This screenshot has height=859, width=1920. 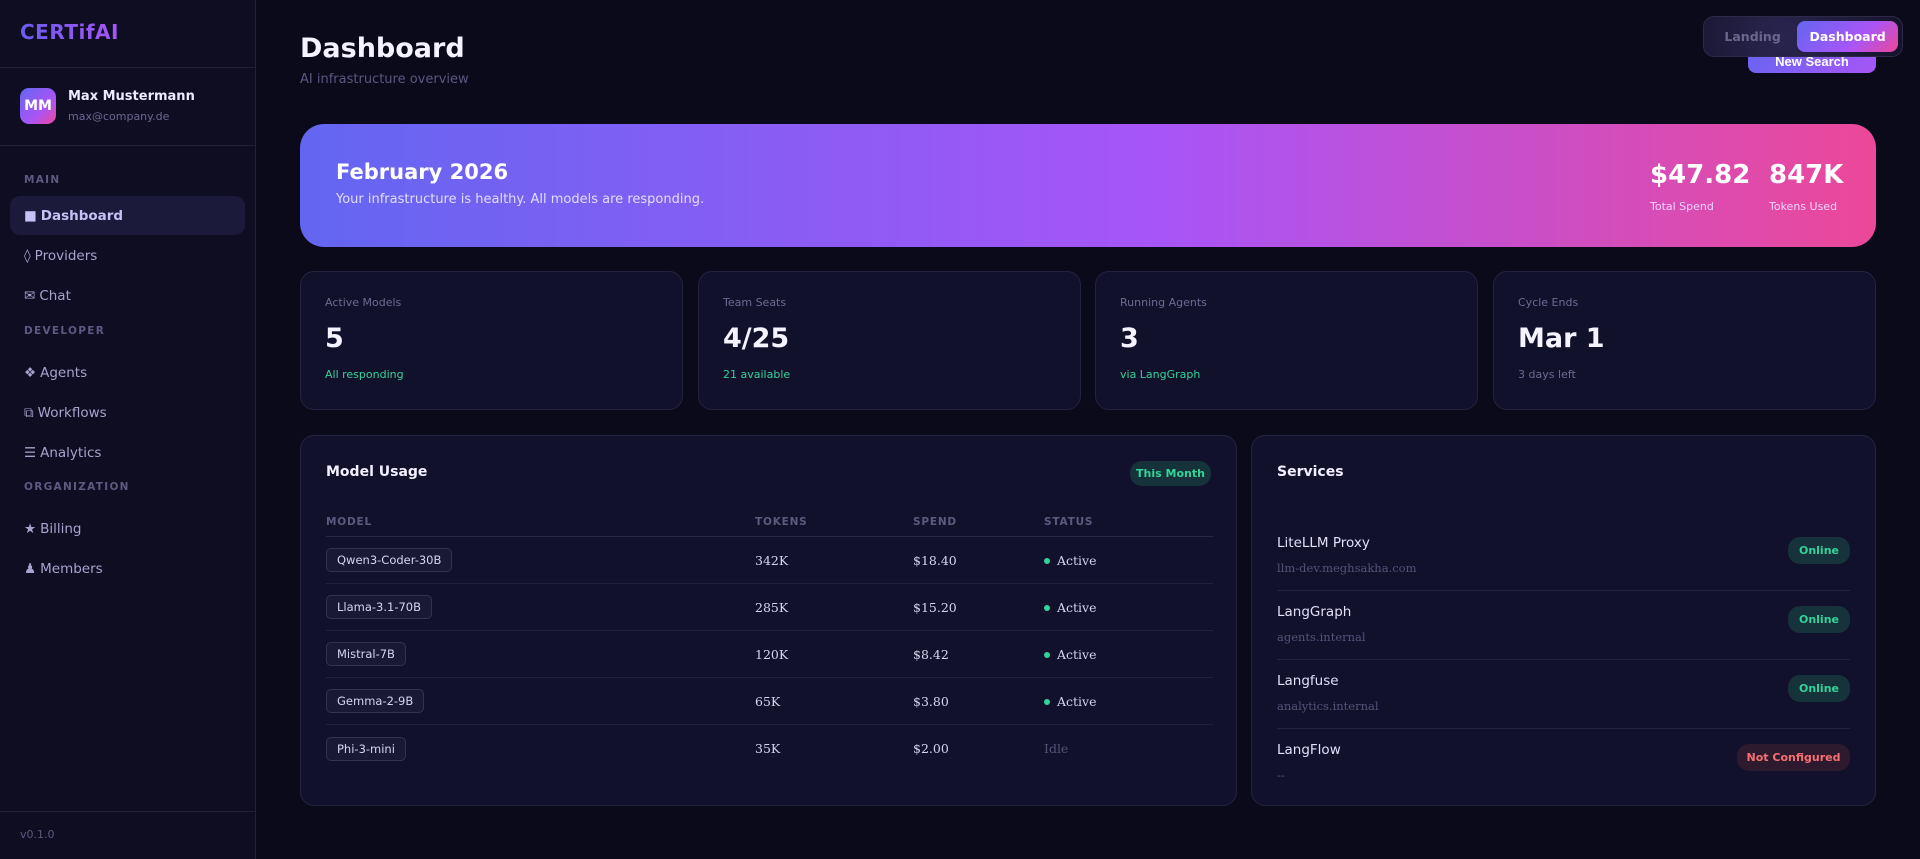 What do you see at coordinates (66, 255) in the screenshot?
I see `sidebar-item-label: Providers` at bounding box center [66, 255].